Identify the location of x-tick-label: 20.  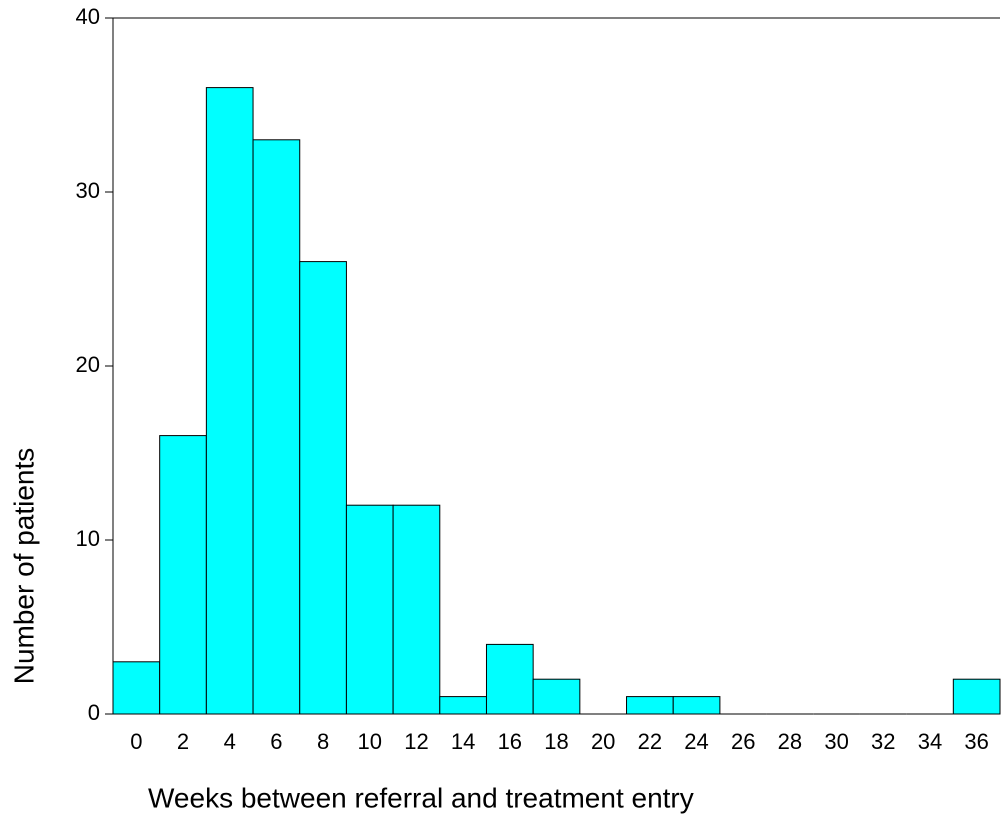
(603, 741).